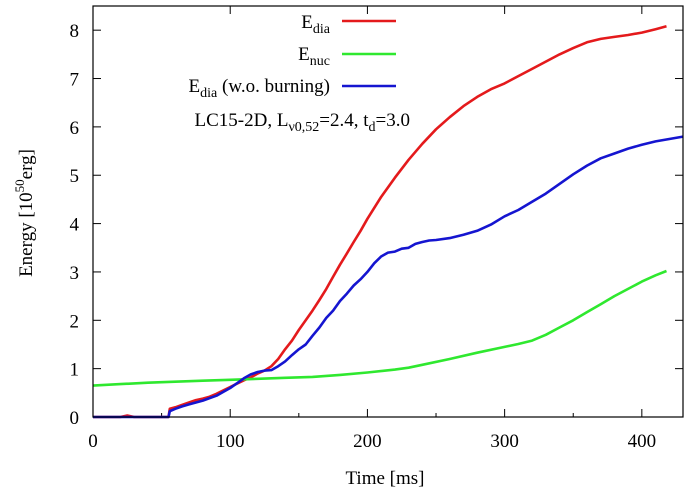 The height and width of the screenshot is (499, 686). What do you see at coordinates (504, 441) in the screenshot?
I see `x-tick-label-300: 300` at bounding box center [504, 441].